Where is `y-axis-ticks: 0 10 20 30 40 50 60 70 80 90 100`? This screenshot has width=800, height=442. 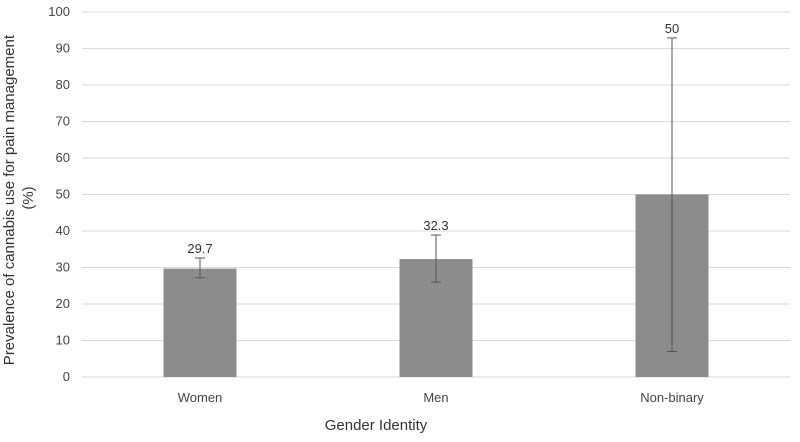
y-axis-ticks: 0 10 20 30 40 50 60 70 80 90 100 is located at coordinates (59, 194).